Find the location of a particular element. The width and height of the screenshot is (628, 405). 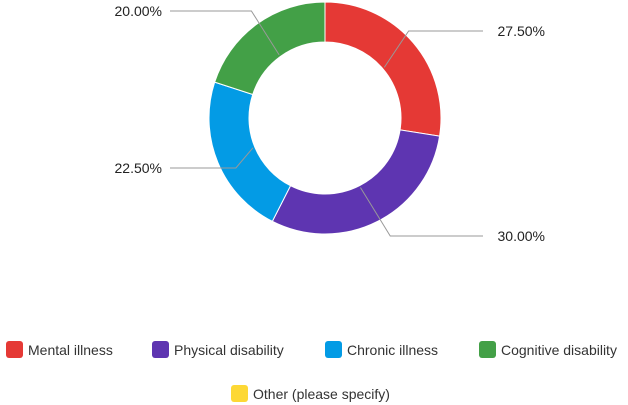

slice-cognitive-disability is located at coordinates (270, 48).